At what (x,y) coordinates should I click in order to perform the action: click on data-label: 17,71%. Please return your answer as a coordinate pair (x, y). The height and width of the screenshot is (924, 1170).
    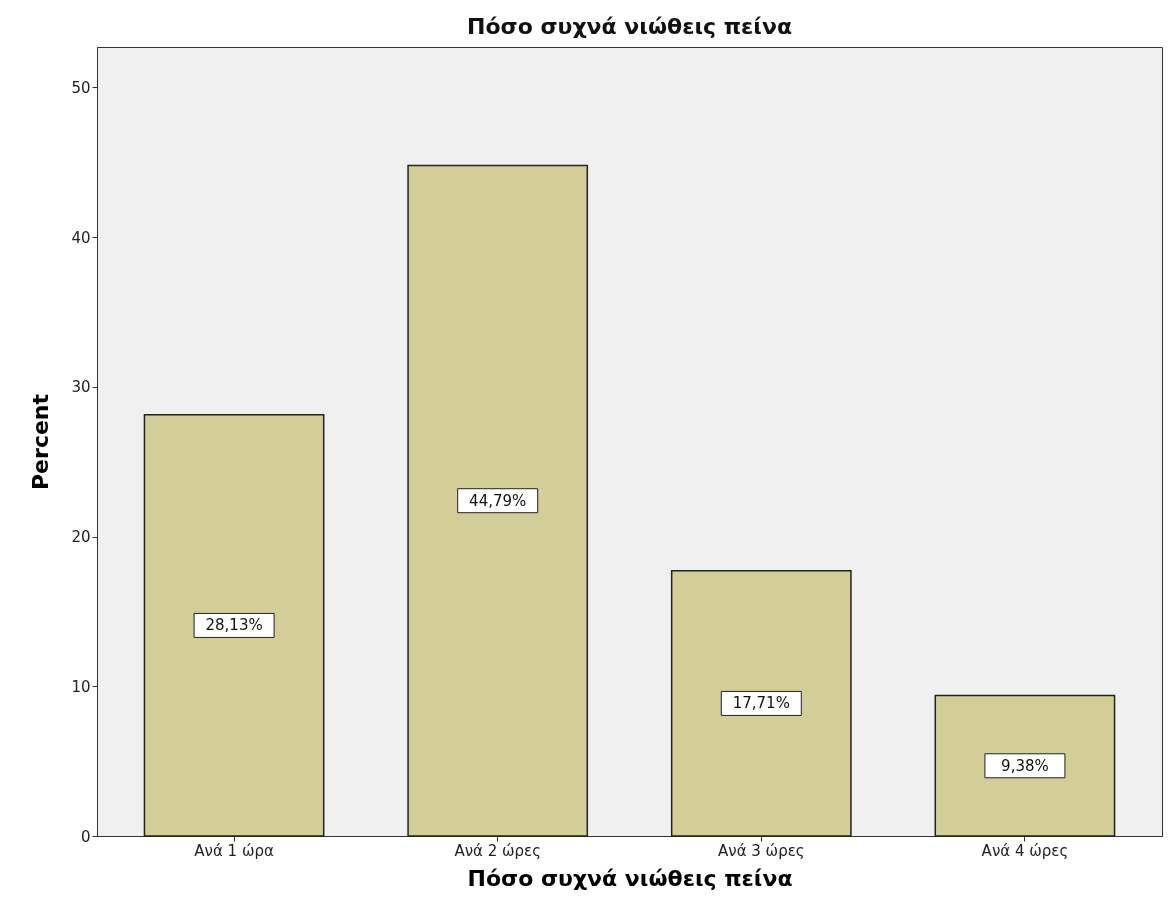
    Looking at the image, I should click on (761, 703).